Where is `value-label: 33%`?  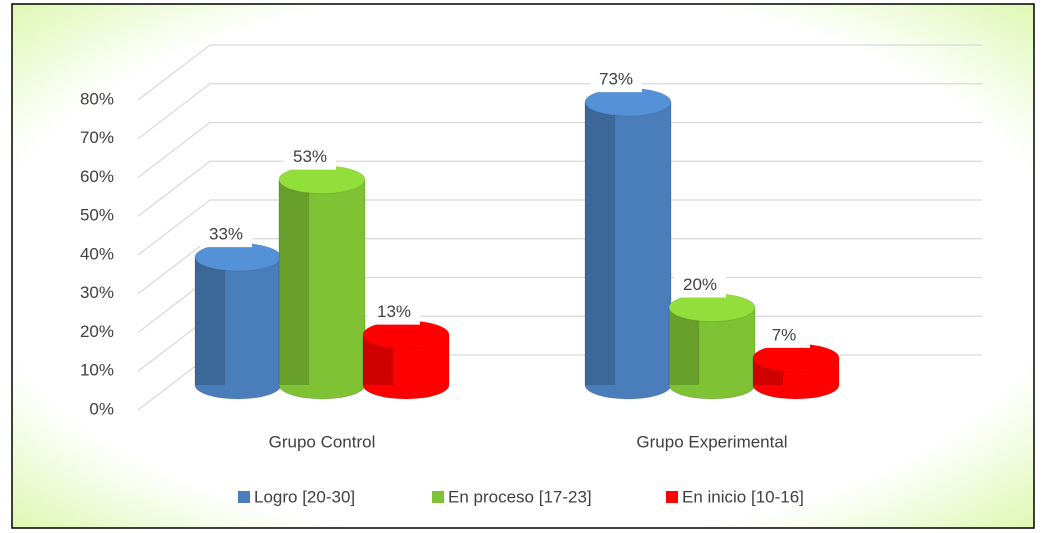
value-label: 33% is located at coordinates (226, 234).